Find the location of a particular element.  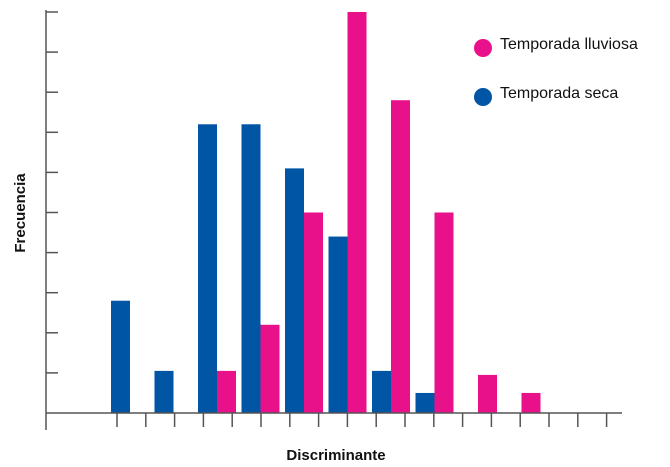

x-ticks is located at coordinates (362, 420).